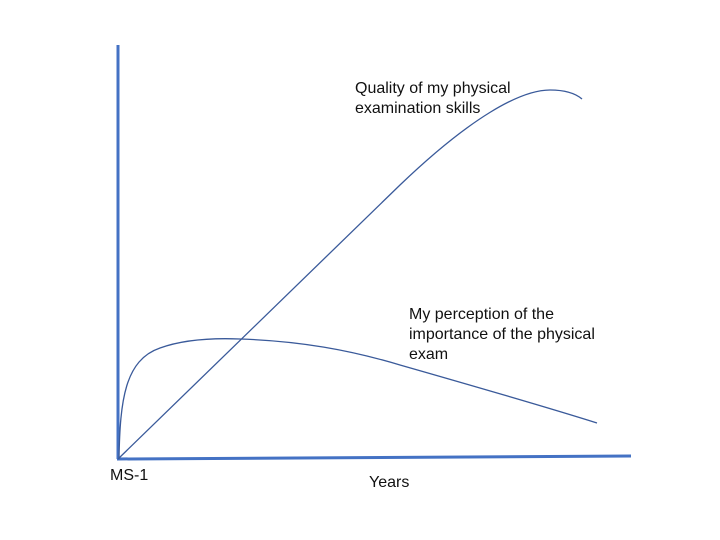  Describe the element at coordinates (418, 108) in the screenshot. I see `quality-label-line2: examination skills` at that location.